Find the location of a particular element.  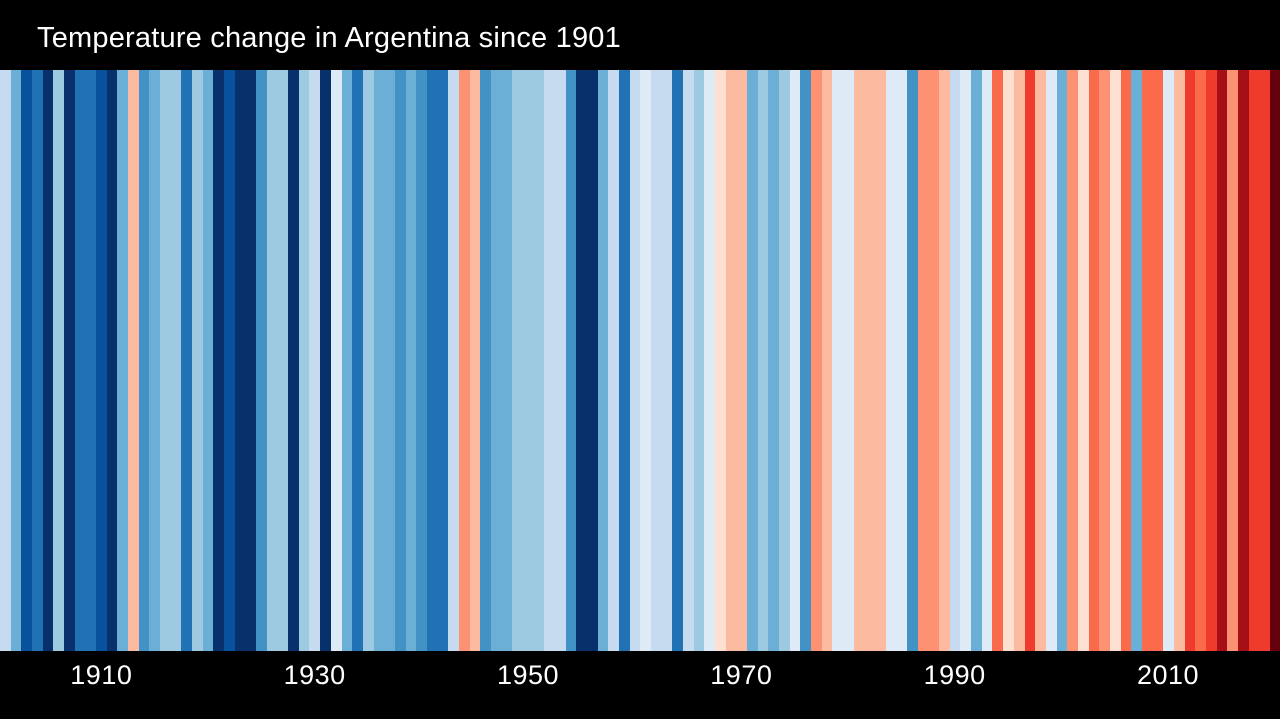

stripe-2001 is located at coordinates (1072, 360).